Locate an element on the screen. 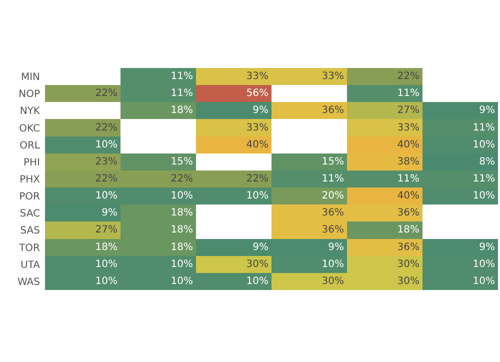 The height and width of the screenshot is (362, 500). y-tick-label: POR is located at coordinates (29, 197).